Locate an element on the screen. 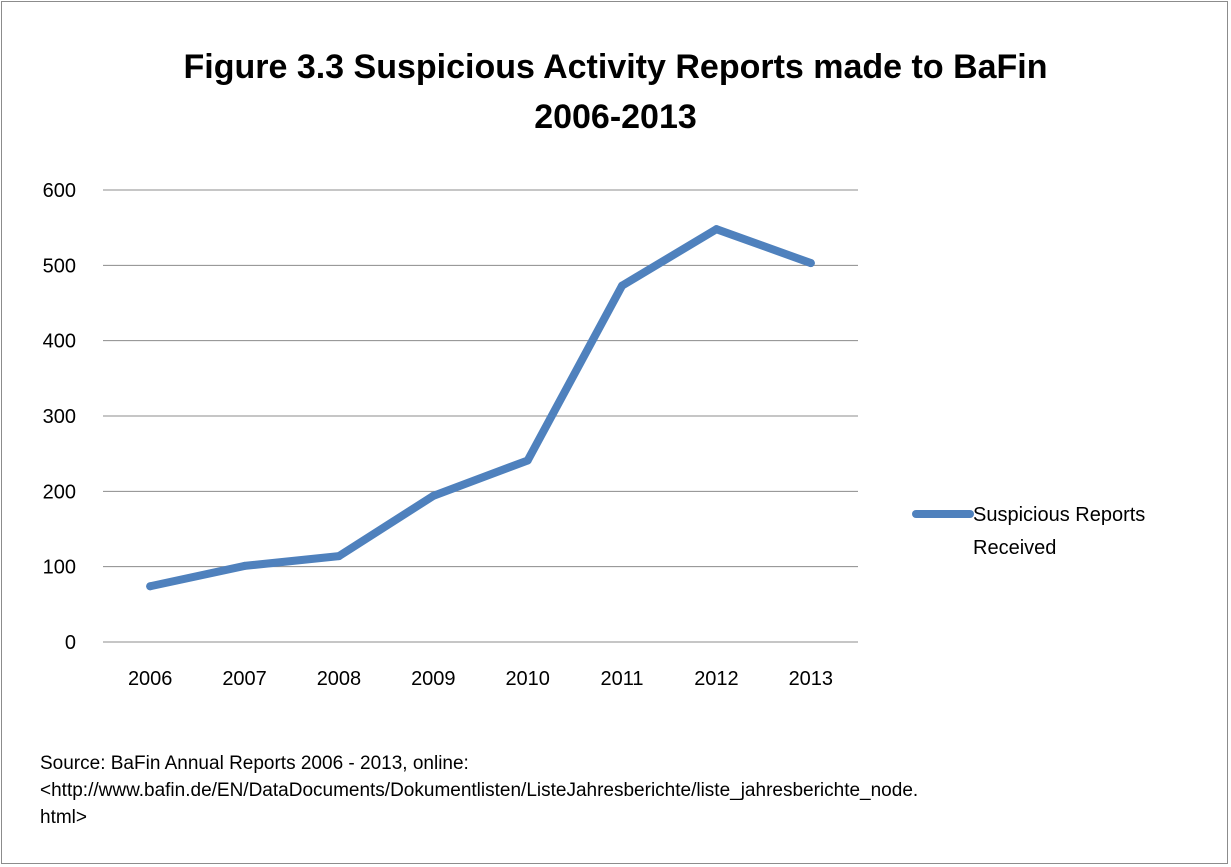 The image size is (1231, 867). x-tick-label: 2008 is located at coordinates (339, 679).